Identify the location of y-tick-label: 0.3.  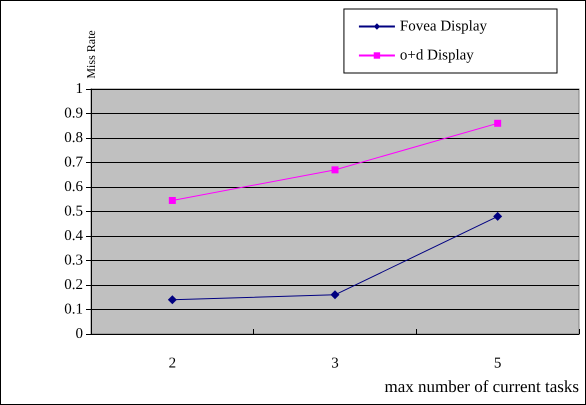
(73, 260).